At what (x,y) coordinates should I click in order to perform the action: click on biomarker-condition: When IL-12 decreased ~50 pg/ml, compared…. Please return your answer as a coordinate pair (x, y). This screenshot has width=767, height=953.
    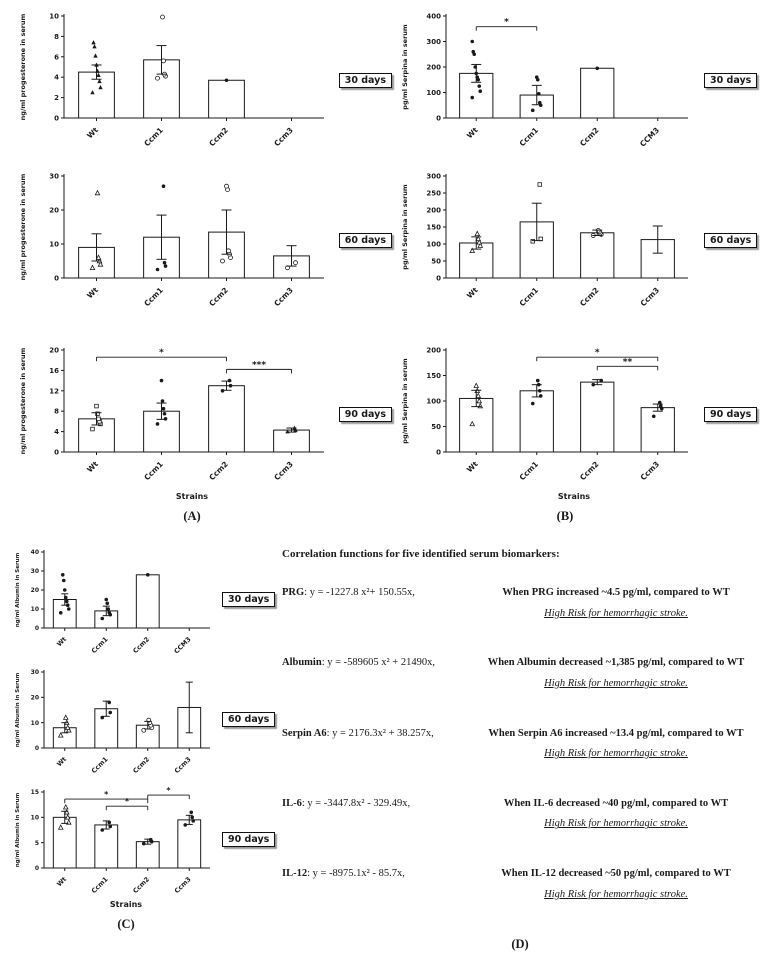
    Looking at the image, I should click on (616, 874).